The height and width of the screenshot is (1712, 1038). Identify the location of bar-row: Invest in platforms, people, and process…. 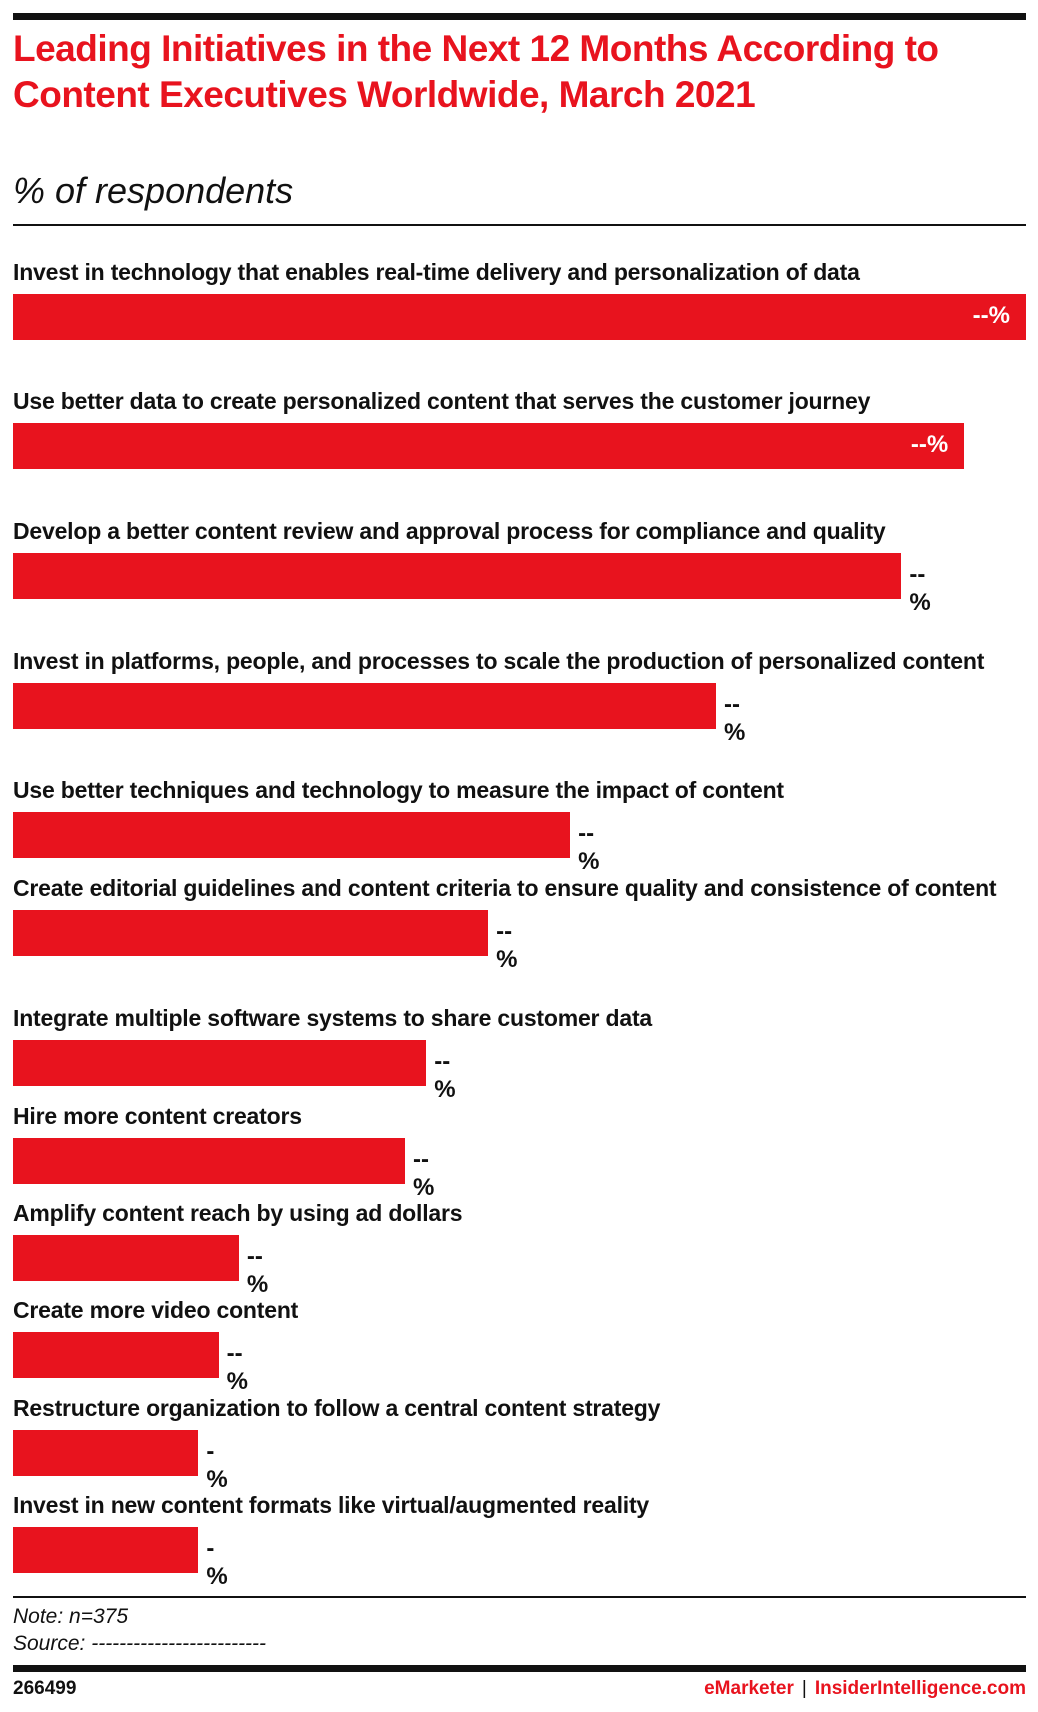
(519, 695).